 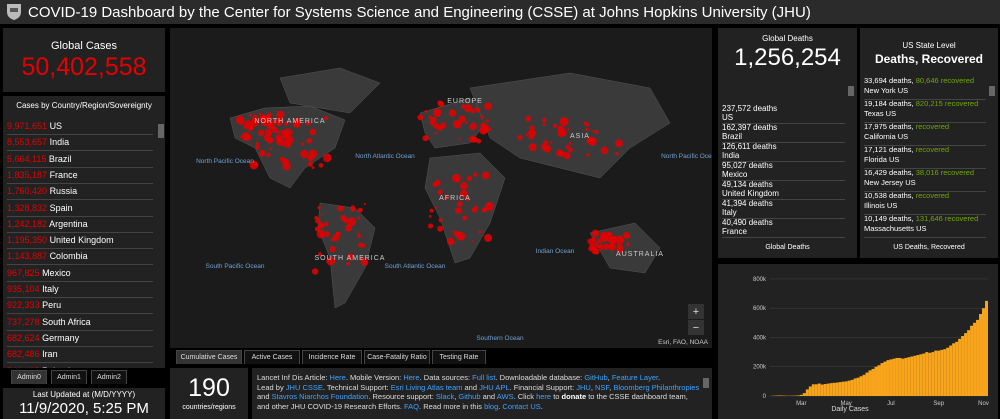 I want to click on line: 16,429 deaths, 38,016 recovered, so click(x=925, y=173).